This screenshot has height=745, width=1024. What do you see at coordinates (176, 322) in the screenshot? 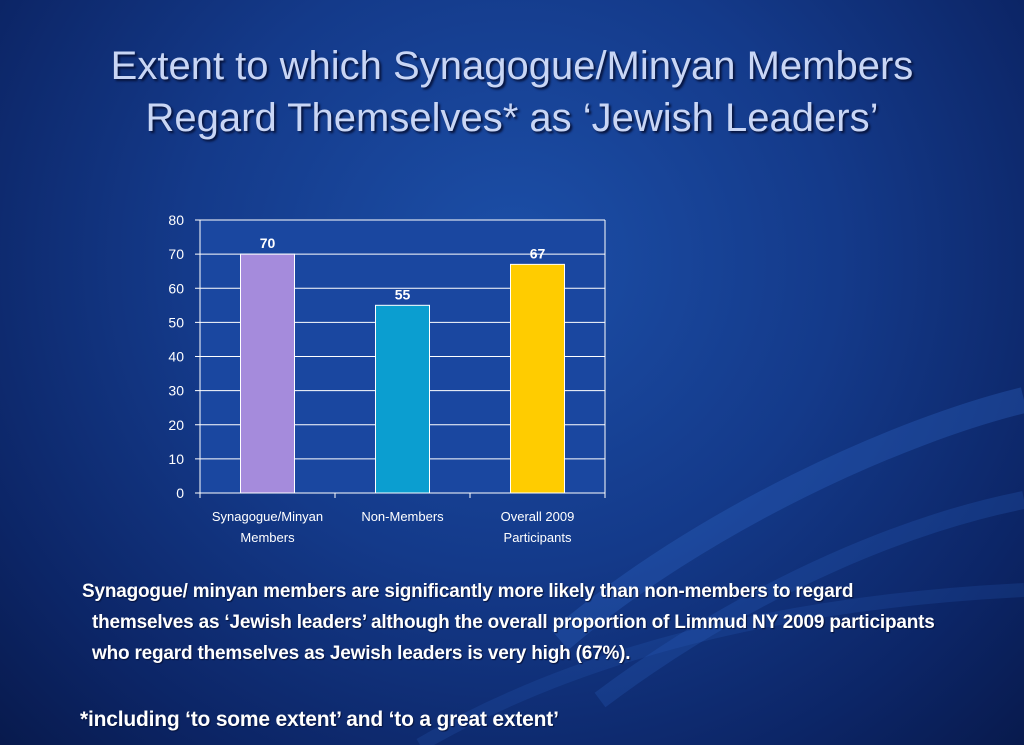
I see `y-tick-label: 50` at bounding box center [176, 322].